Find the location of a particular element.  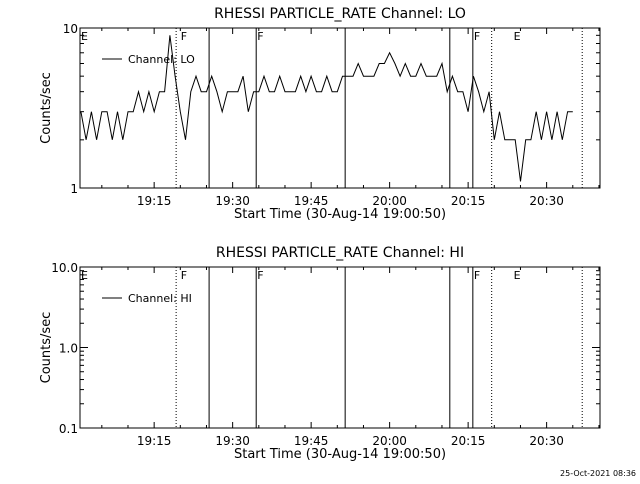

y-tick-label: 1 is located at coordinates (74, 189).